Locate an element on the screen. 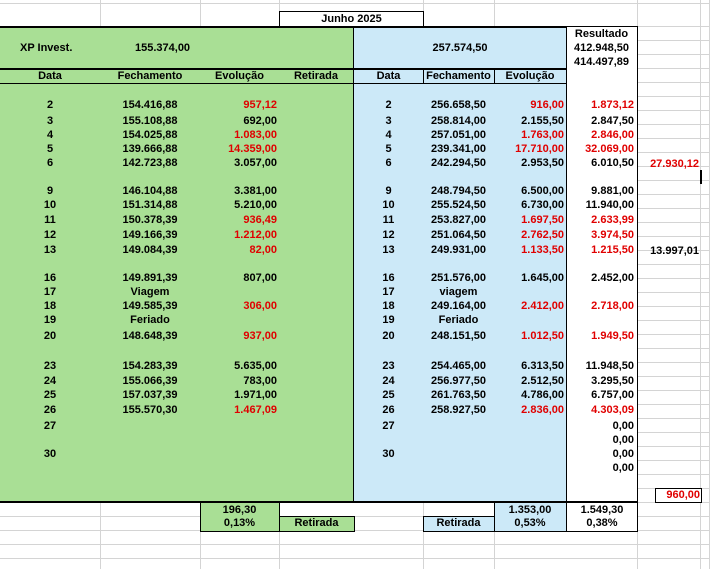 This screenshot has width=716, height=569. result-cell: 3.974,50 is located at coordinates (612, 235).